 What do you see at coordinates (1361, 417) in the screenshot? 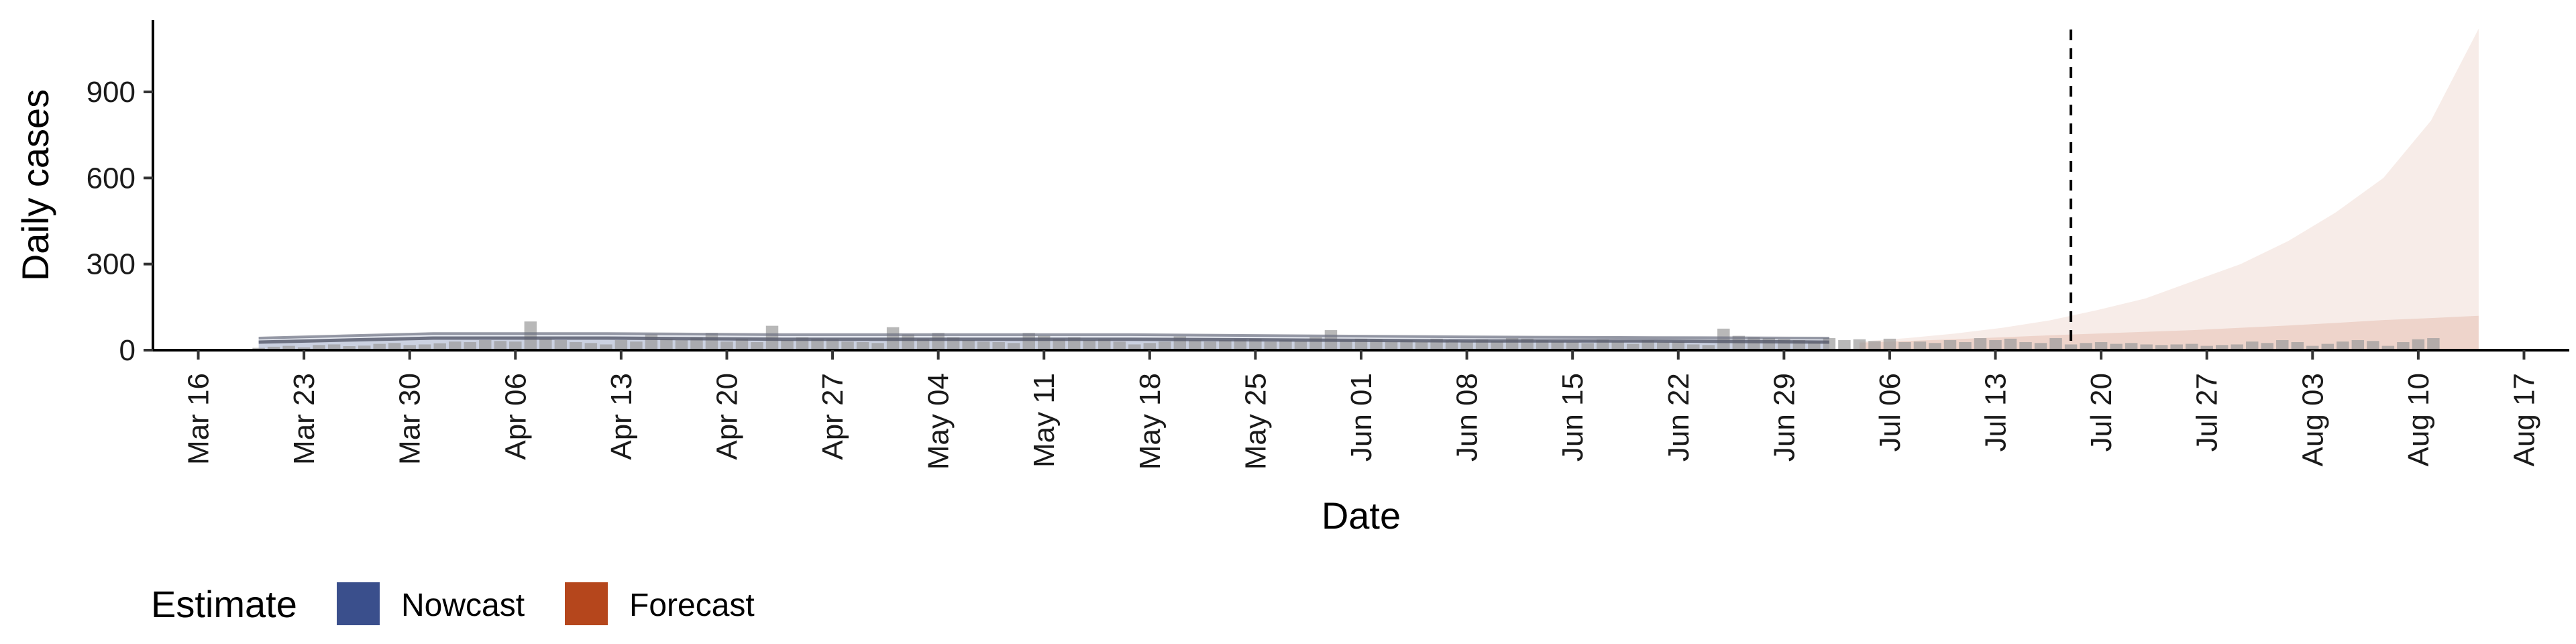
I see `x-tick-label: Jun 01` at bounding box center [1361, 417].